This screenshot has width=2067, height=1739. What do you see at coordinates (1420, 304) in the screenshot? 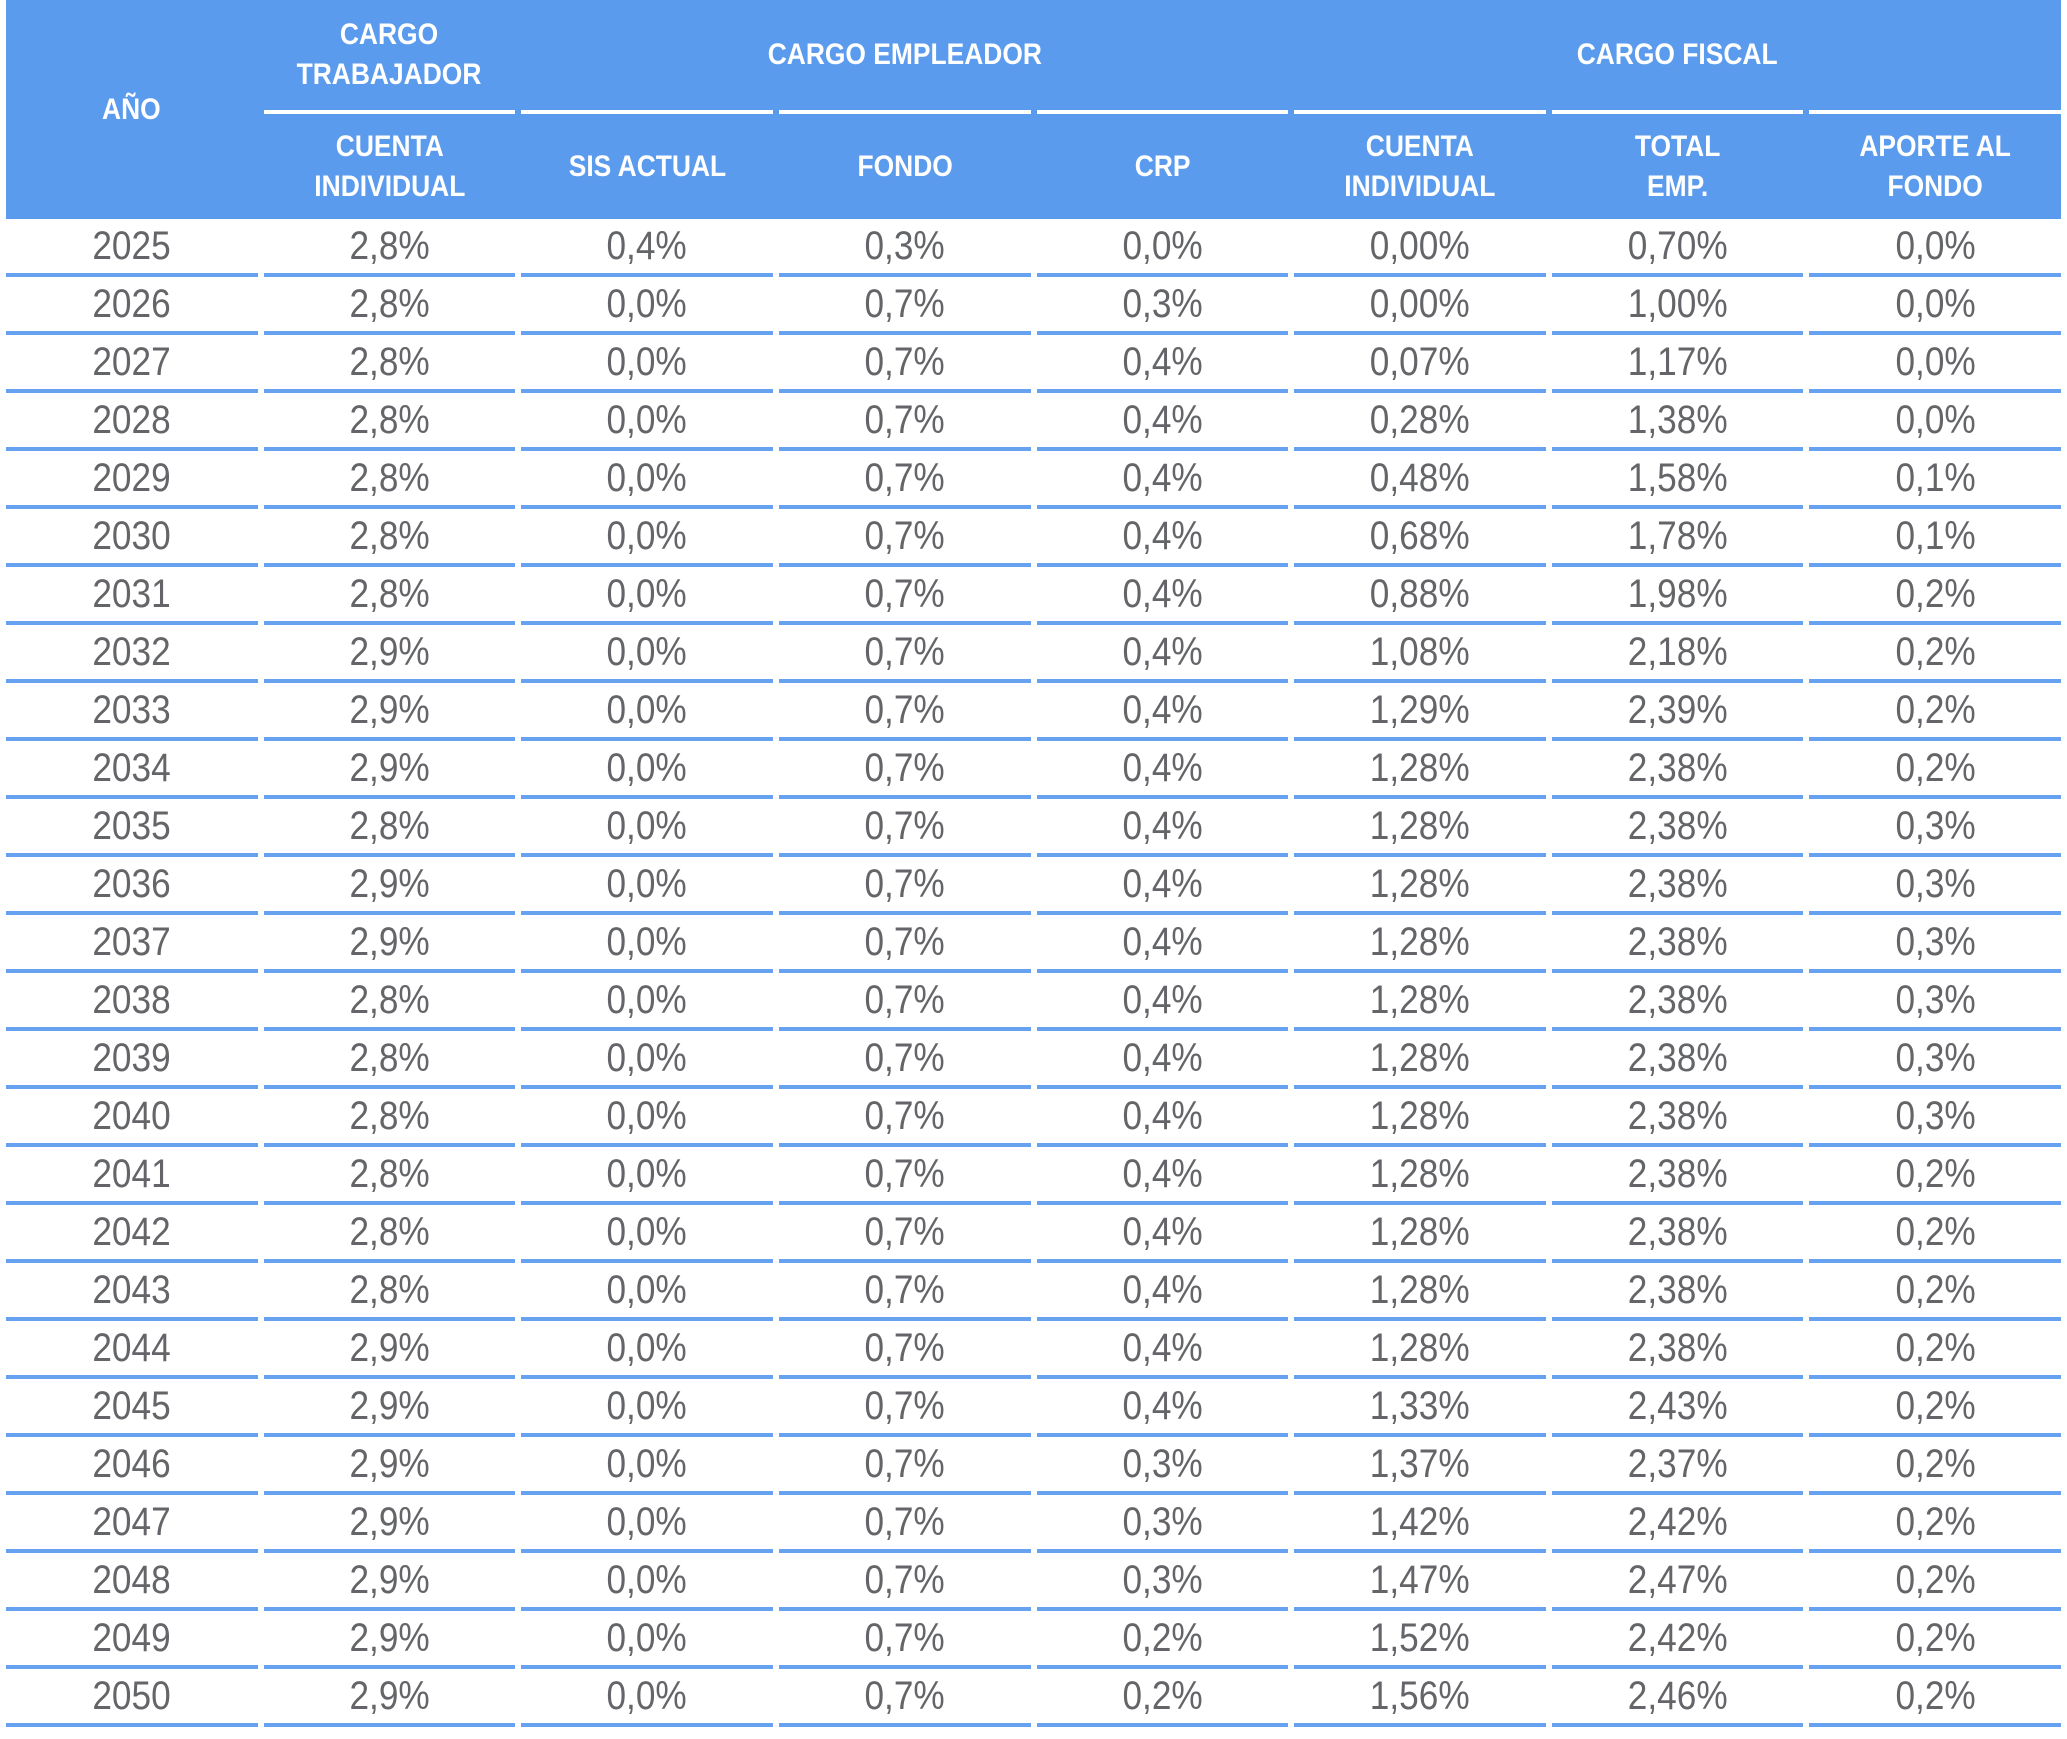
I see `cell-cuenta-individual-fiscal-value: 0,00%` at bounding box center [1420, 304].